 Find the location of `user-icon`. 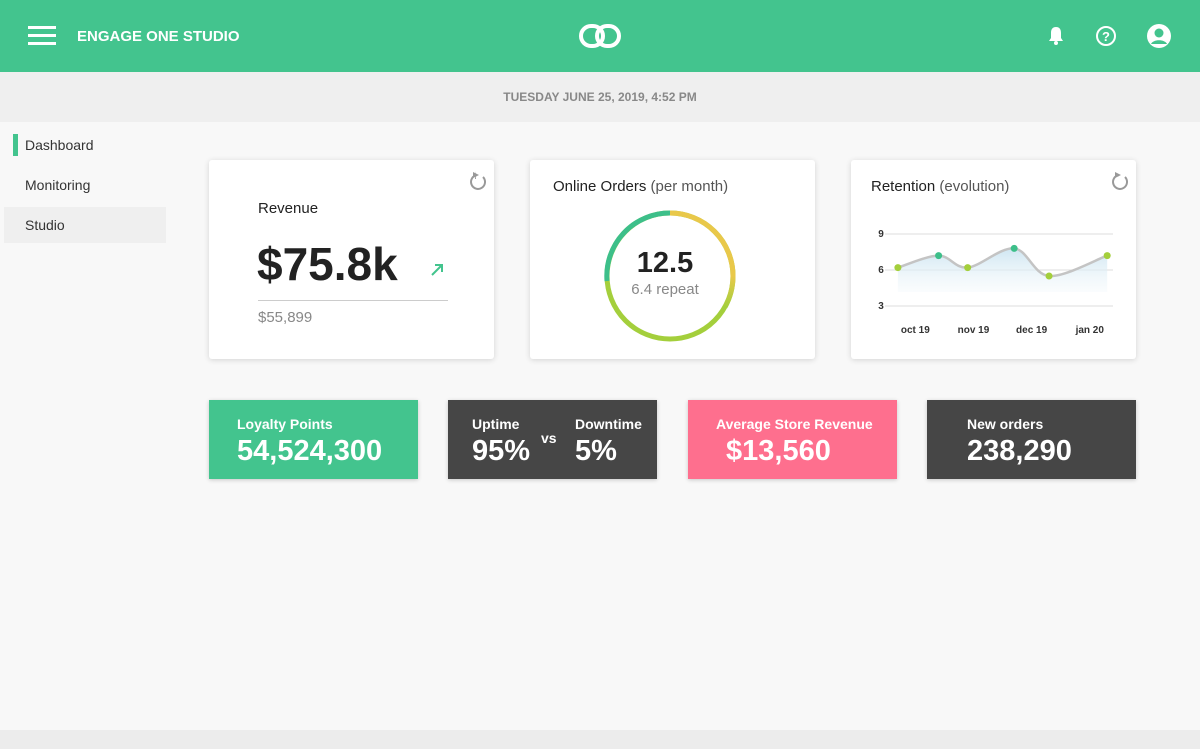

user-icon is located at coordinates (1159, 36).